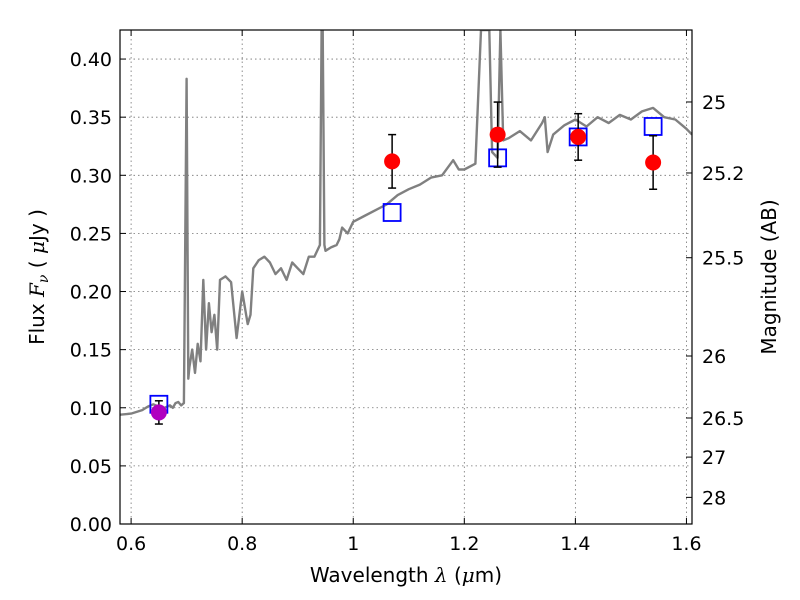  Describe the element at coordinates (714, 103) in the screenshot. I see `y2-tick-label-0: 25` at that location.